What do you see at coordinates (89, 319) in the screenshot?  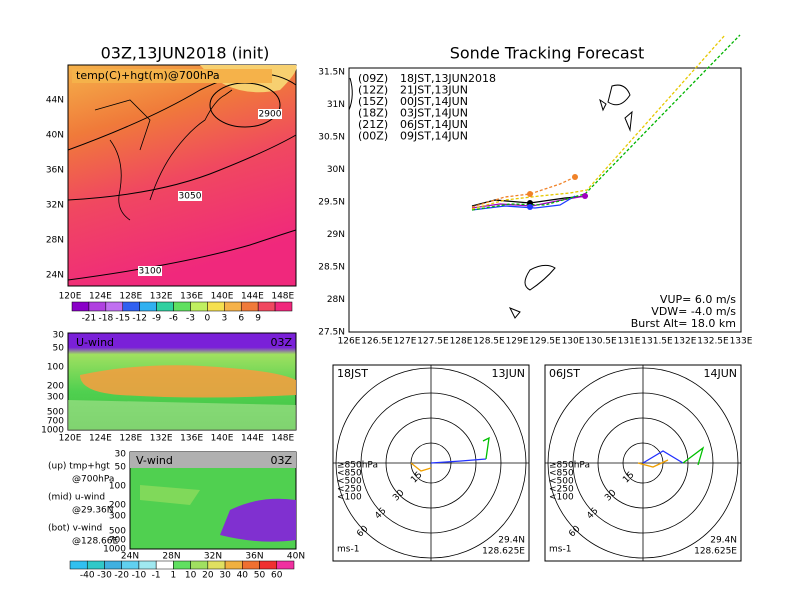 I see `colorbar-label: -21` at bounding box center [89, 319].